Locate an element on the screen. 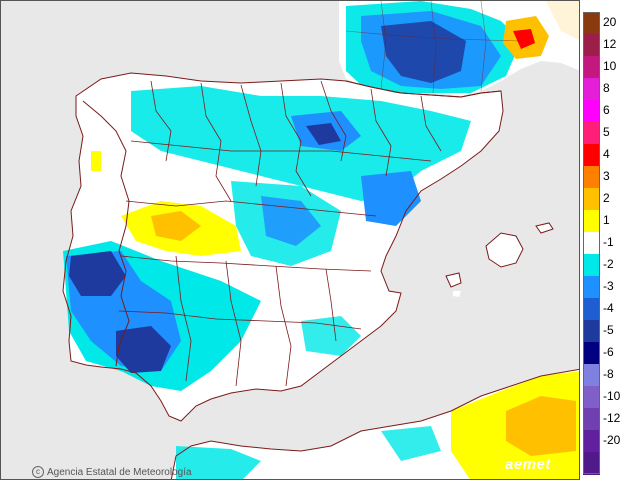  mallorca-land is located at coordinates (504, 250).